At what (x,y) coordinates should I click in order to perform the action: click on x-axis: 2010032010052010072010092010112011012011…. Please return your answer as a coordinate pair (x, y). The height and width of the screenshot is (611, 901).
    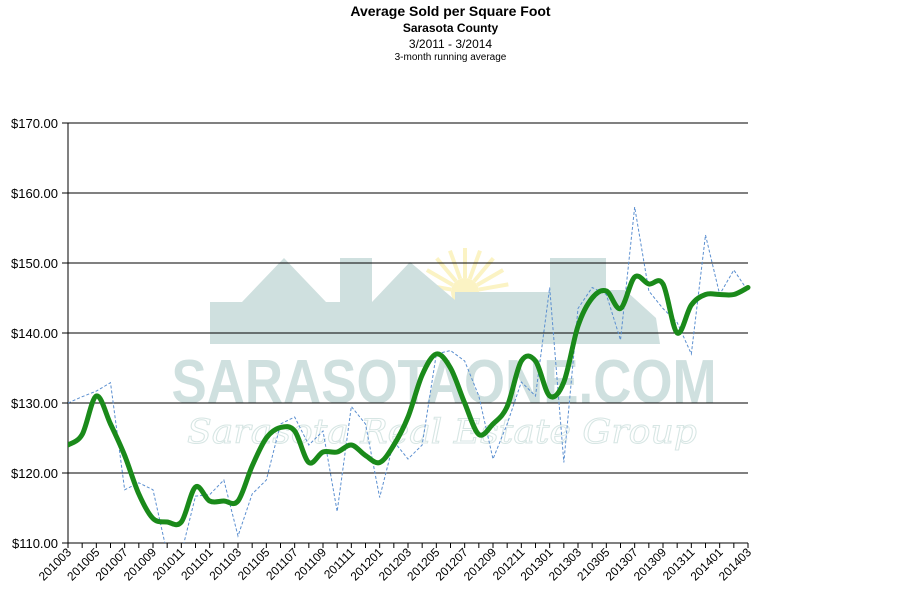
    Looking at the image, I should click on (395, 562).